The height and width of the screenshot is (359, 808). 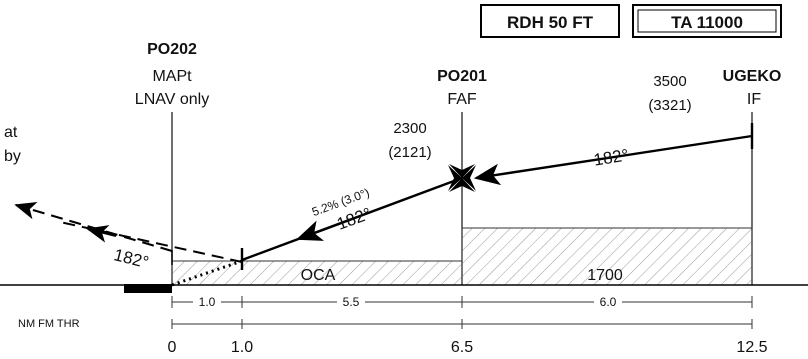 I want to click on distance-tick-label-1: 1.0, so click(x=242, y=347).